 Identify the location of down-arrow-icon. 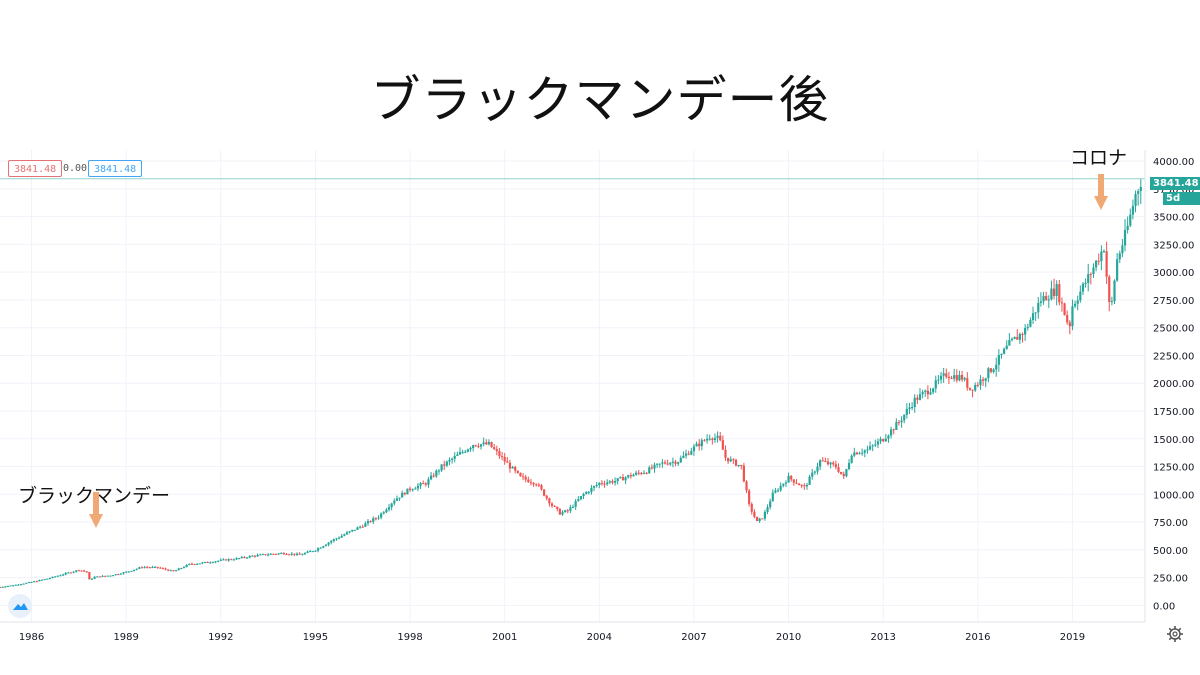
(1101, 192).